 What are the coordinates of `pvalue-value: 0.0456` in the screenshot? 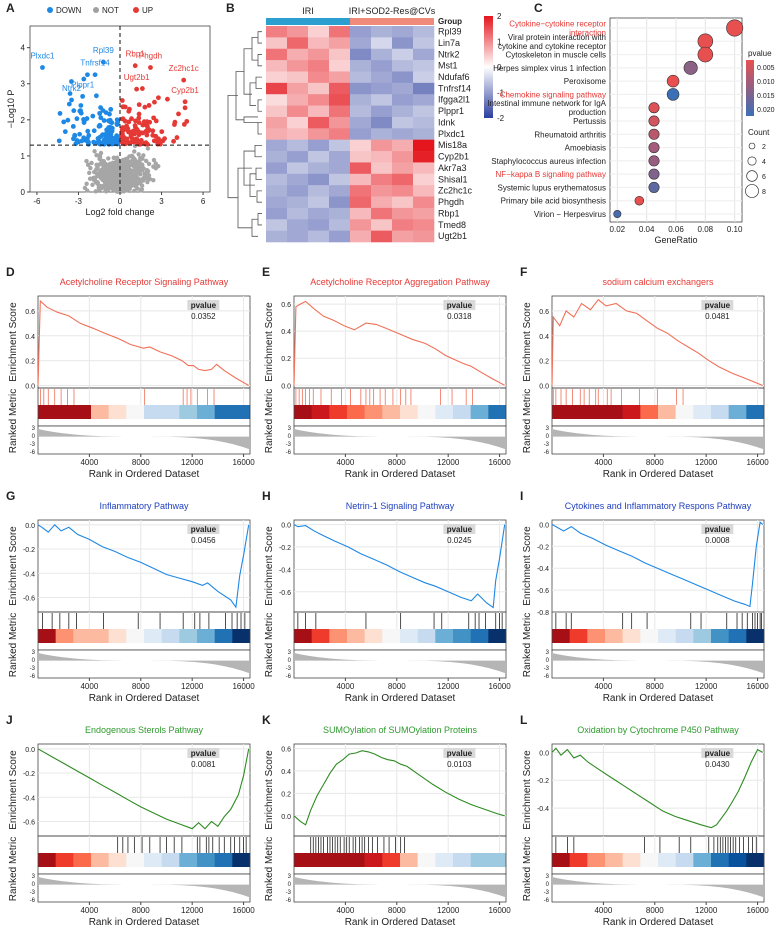 It's located at (203, 540).